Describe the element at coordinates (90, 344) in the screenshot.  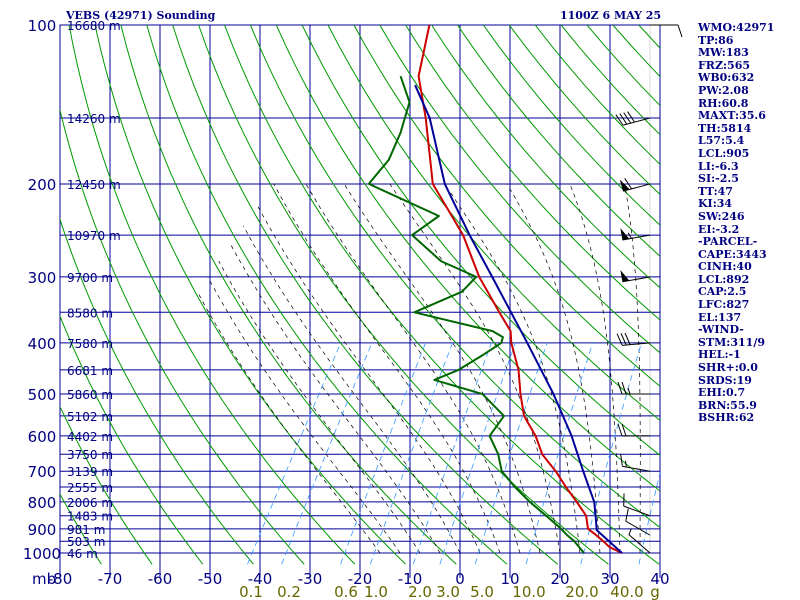
I see `height-label: 7580 m` at that location.